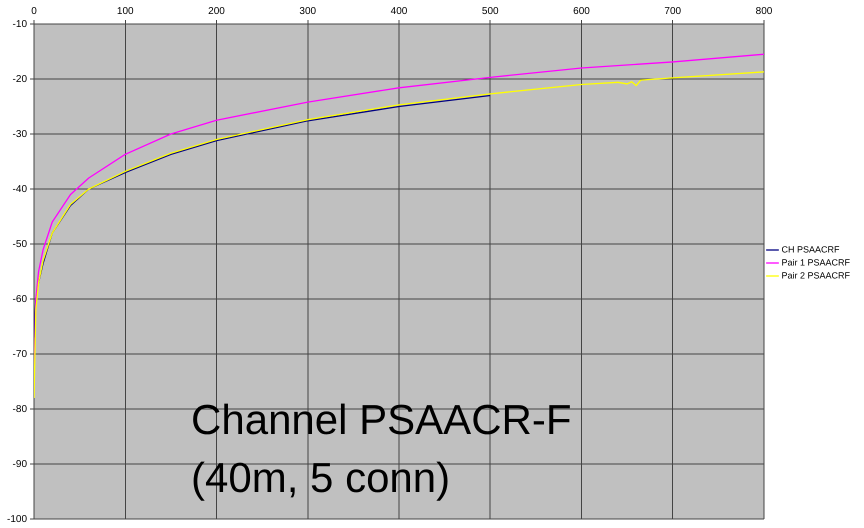  Describe the element at coordinates (673, 11) in the screenshot. I see `x-tick-label: 700` at that location.